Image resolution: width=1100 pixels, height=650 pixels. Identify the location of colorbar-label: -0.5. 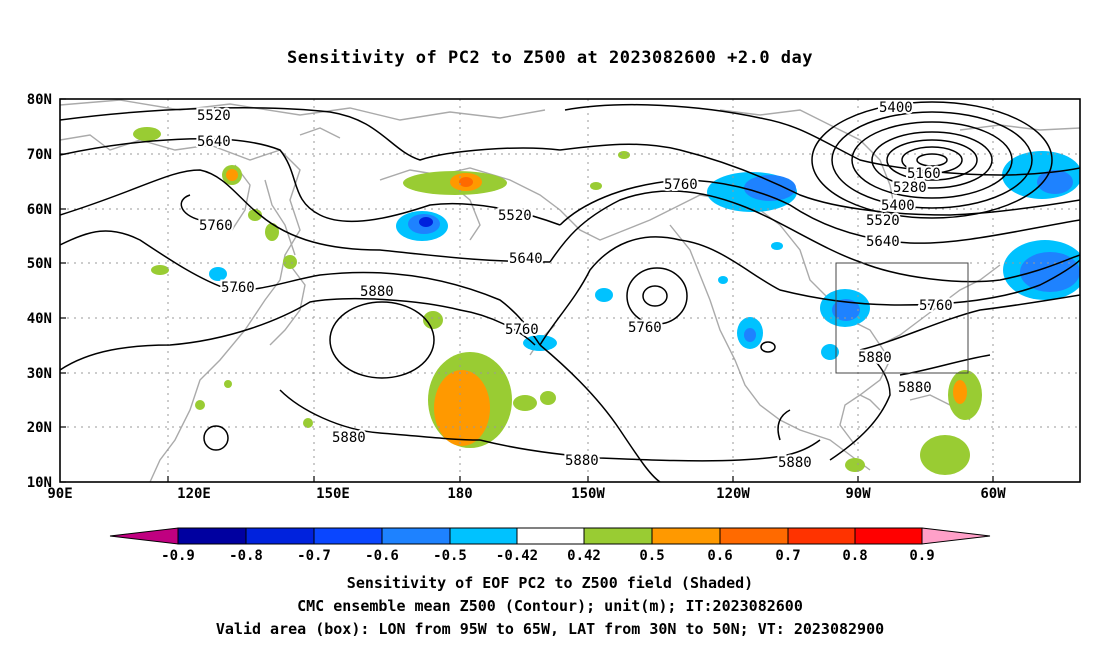
(450, 556).